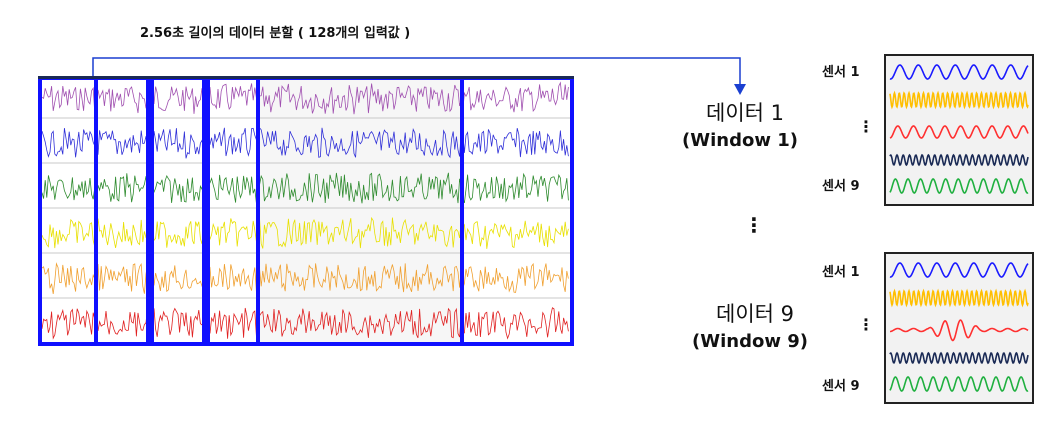 The image size is (1061, 426). I want to click on between-dots: ⋮, so click(754, 225).